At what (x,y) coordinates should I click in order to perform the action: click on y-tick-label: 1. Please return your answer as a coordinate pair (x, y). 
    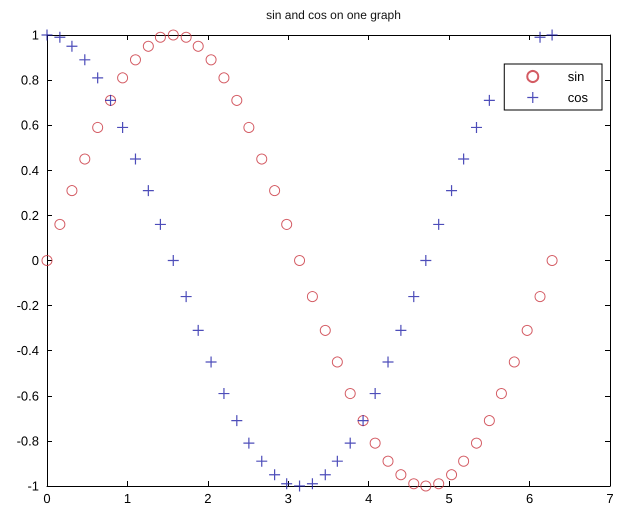
    Looking at the image, I should click on (35, 35).